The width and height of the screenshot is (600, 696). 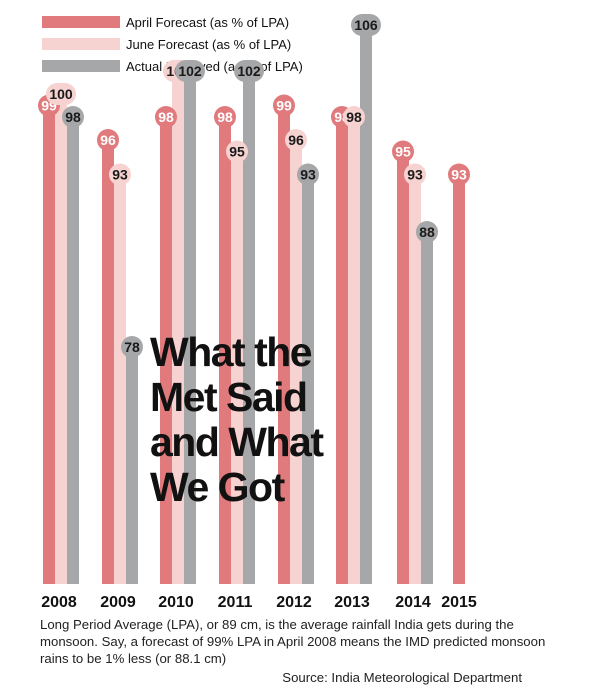 I want to click on value-label-actual-2013: 106, so click(x=366, y=25).